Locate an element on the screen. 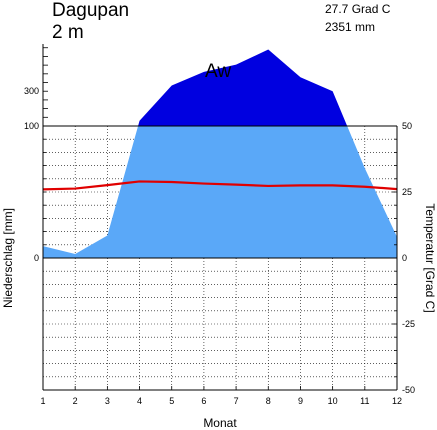 The width and height of the screenshot is (437, 430). x-tick-label: 4 is located at coordinates (139, 401).